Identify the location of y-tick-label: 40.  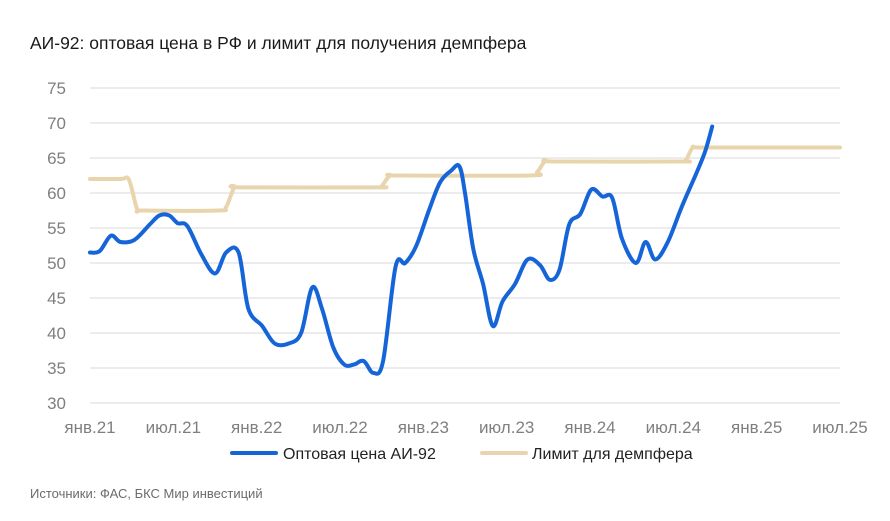
(56, 333).